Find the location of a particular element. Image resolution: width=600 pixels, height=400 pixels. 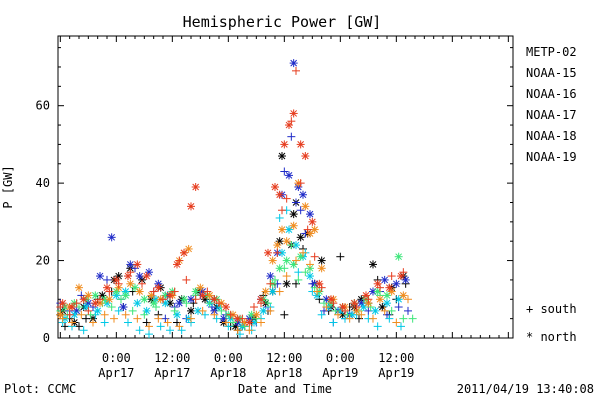

y-tick-label: 20 is located at coordinates (43, 261).